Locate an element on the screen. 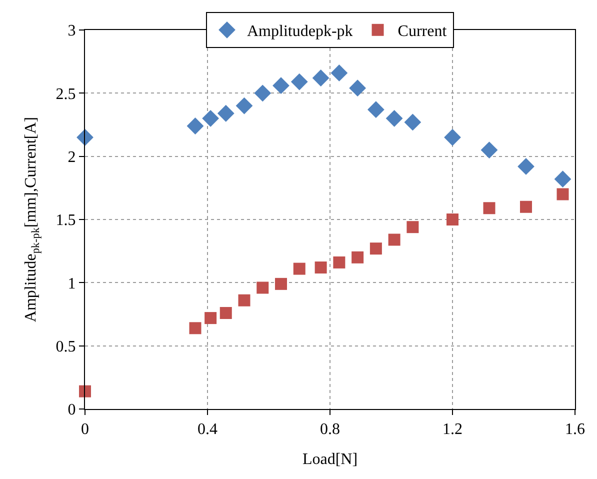 This screenshot has width=597, height=479. y-tick-label: 2 is located at coordinates (72, 157).